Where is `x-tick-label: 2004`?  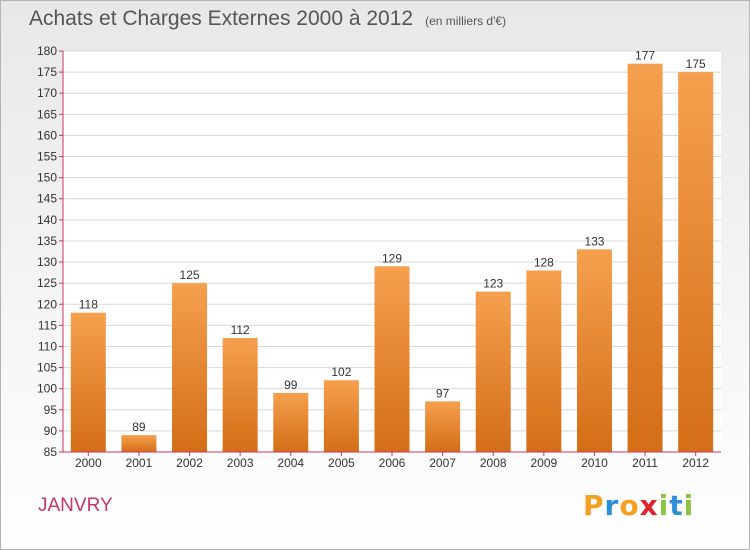
x-tick-label: 2004 is located at coordinates (290, 463).